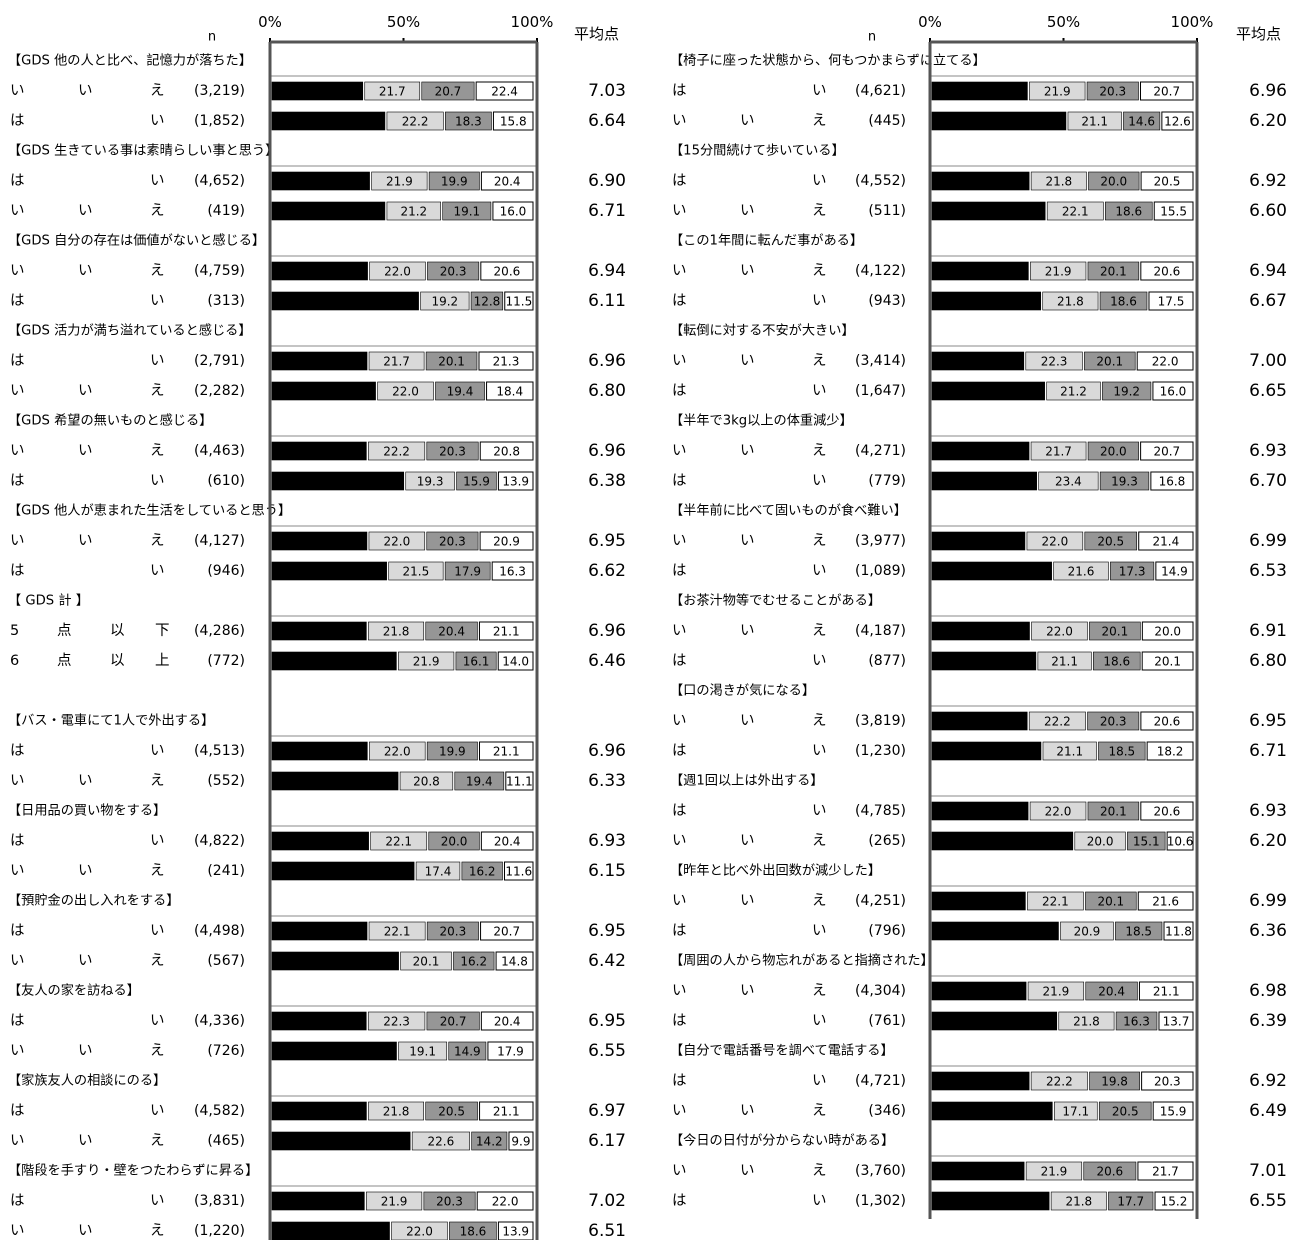  What do you see at coordinates (226, 781) in the screenshot?
I see `row-n: (552)` at bounding box center [226, 781].